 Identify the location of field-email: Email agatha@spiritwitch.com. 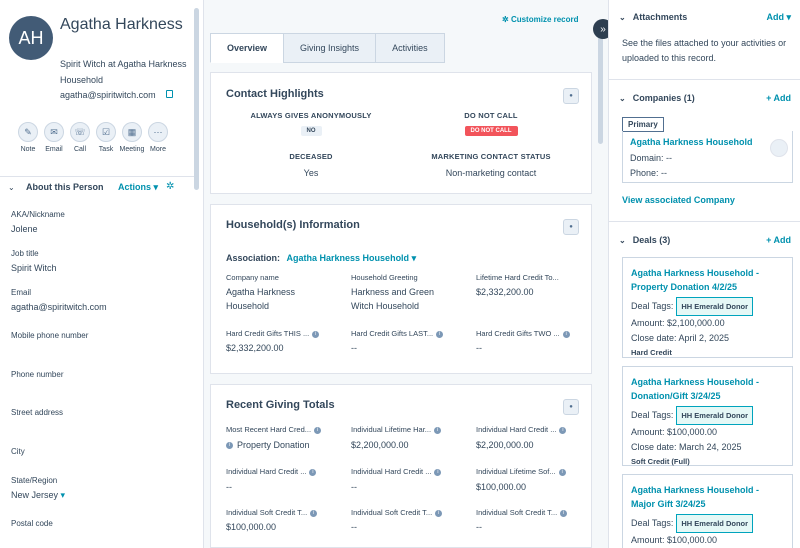
(59, 300).